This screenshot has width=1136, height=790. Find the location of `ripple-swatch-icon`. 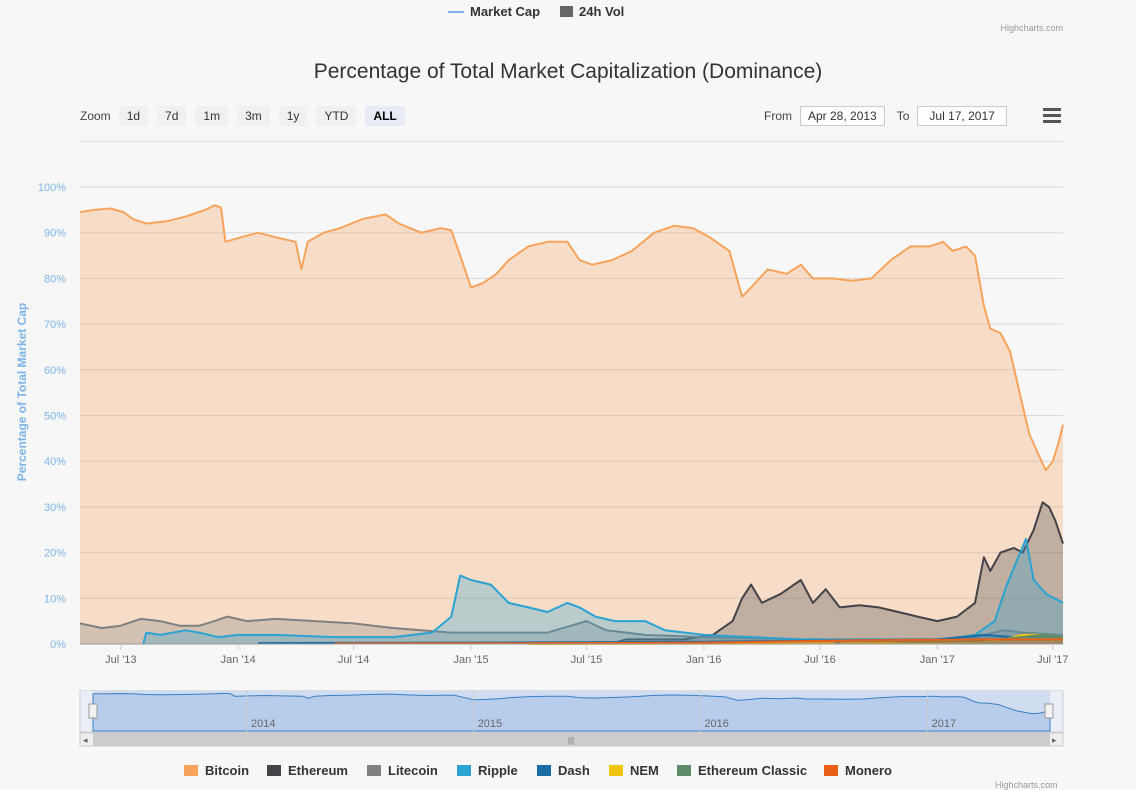

ripple-swatch-icon is located at coordinates (464, 770).